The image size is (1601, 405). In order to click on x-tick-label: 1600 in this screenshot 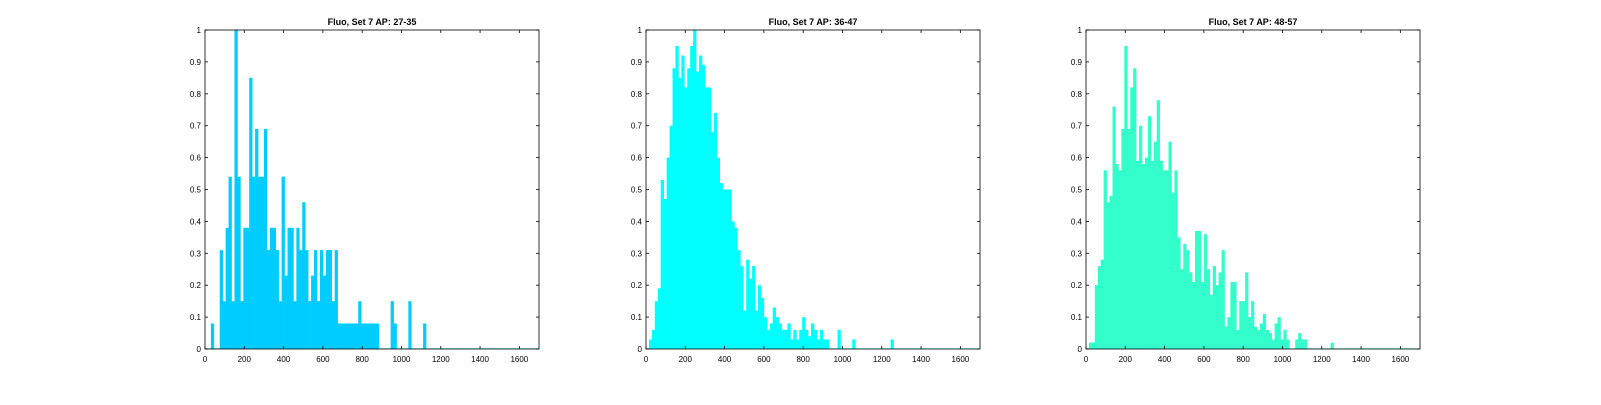, I will do `click(519, 359)`.